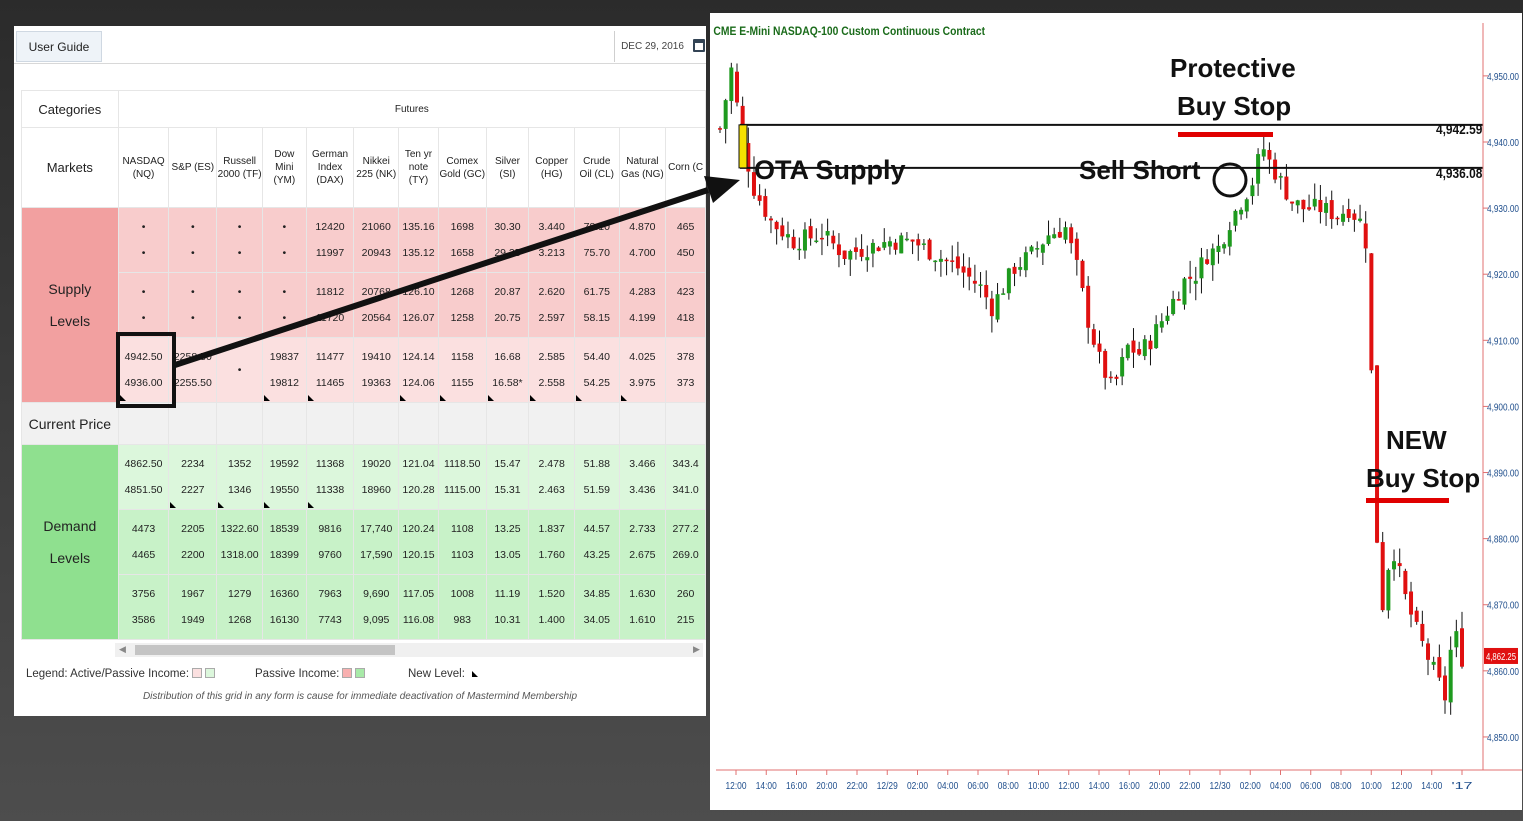 The width and height of the screenshot is (1523, 821). Describe the element at coordinates (70, 167) in the screenshot. I see `markets-header: Markets` at that location.